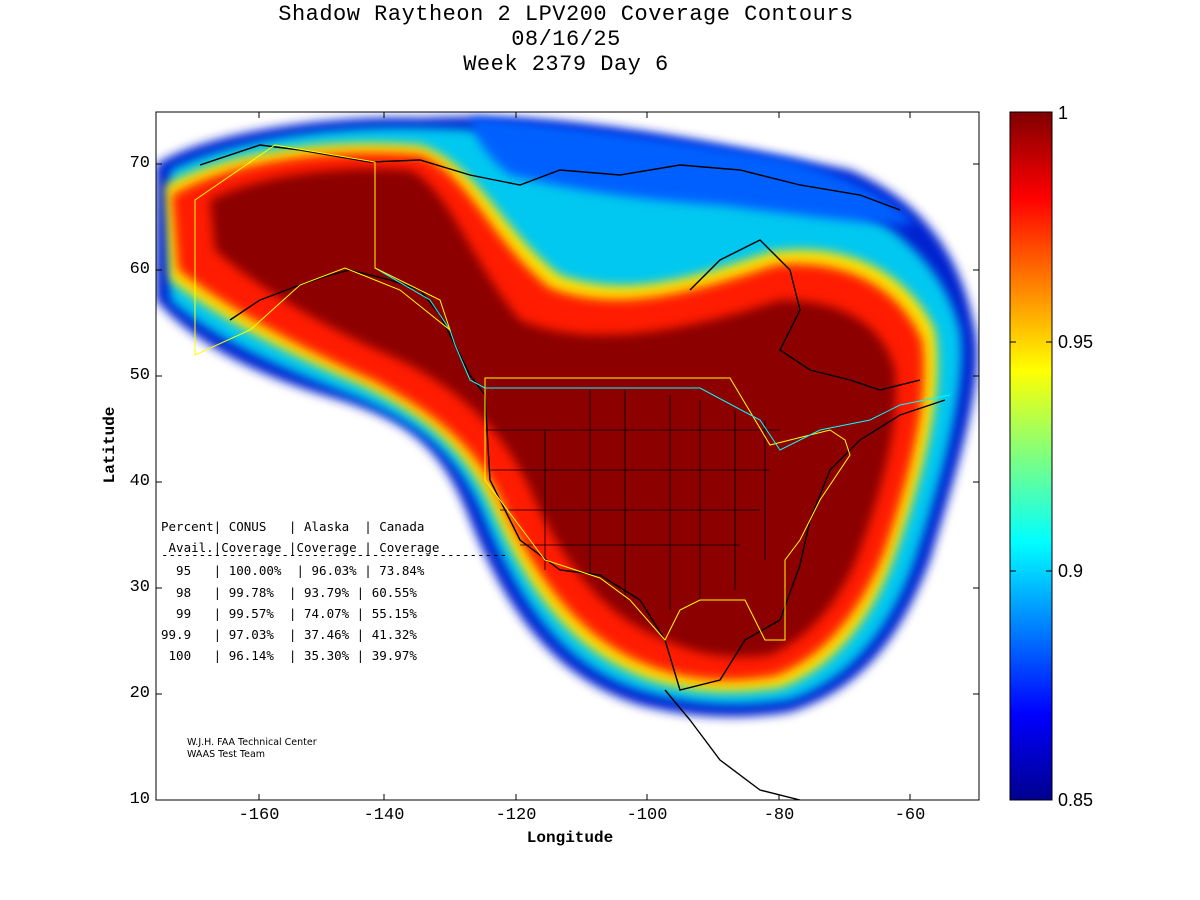  I want to click on coverage-table-row: 100 | 96.14% | 35.30% | 39.97%, so click(289, 656).